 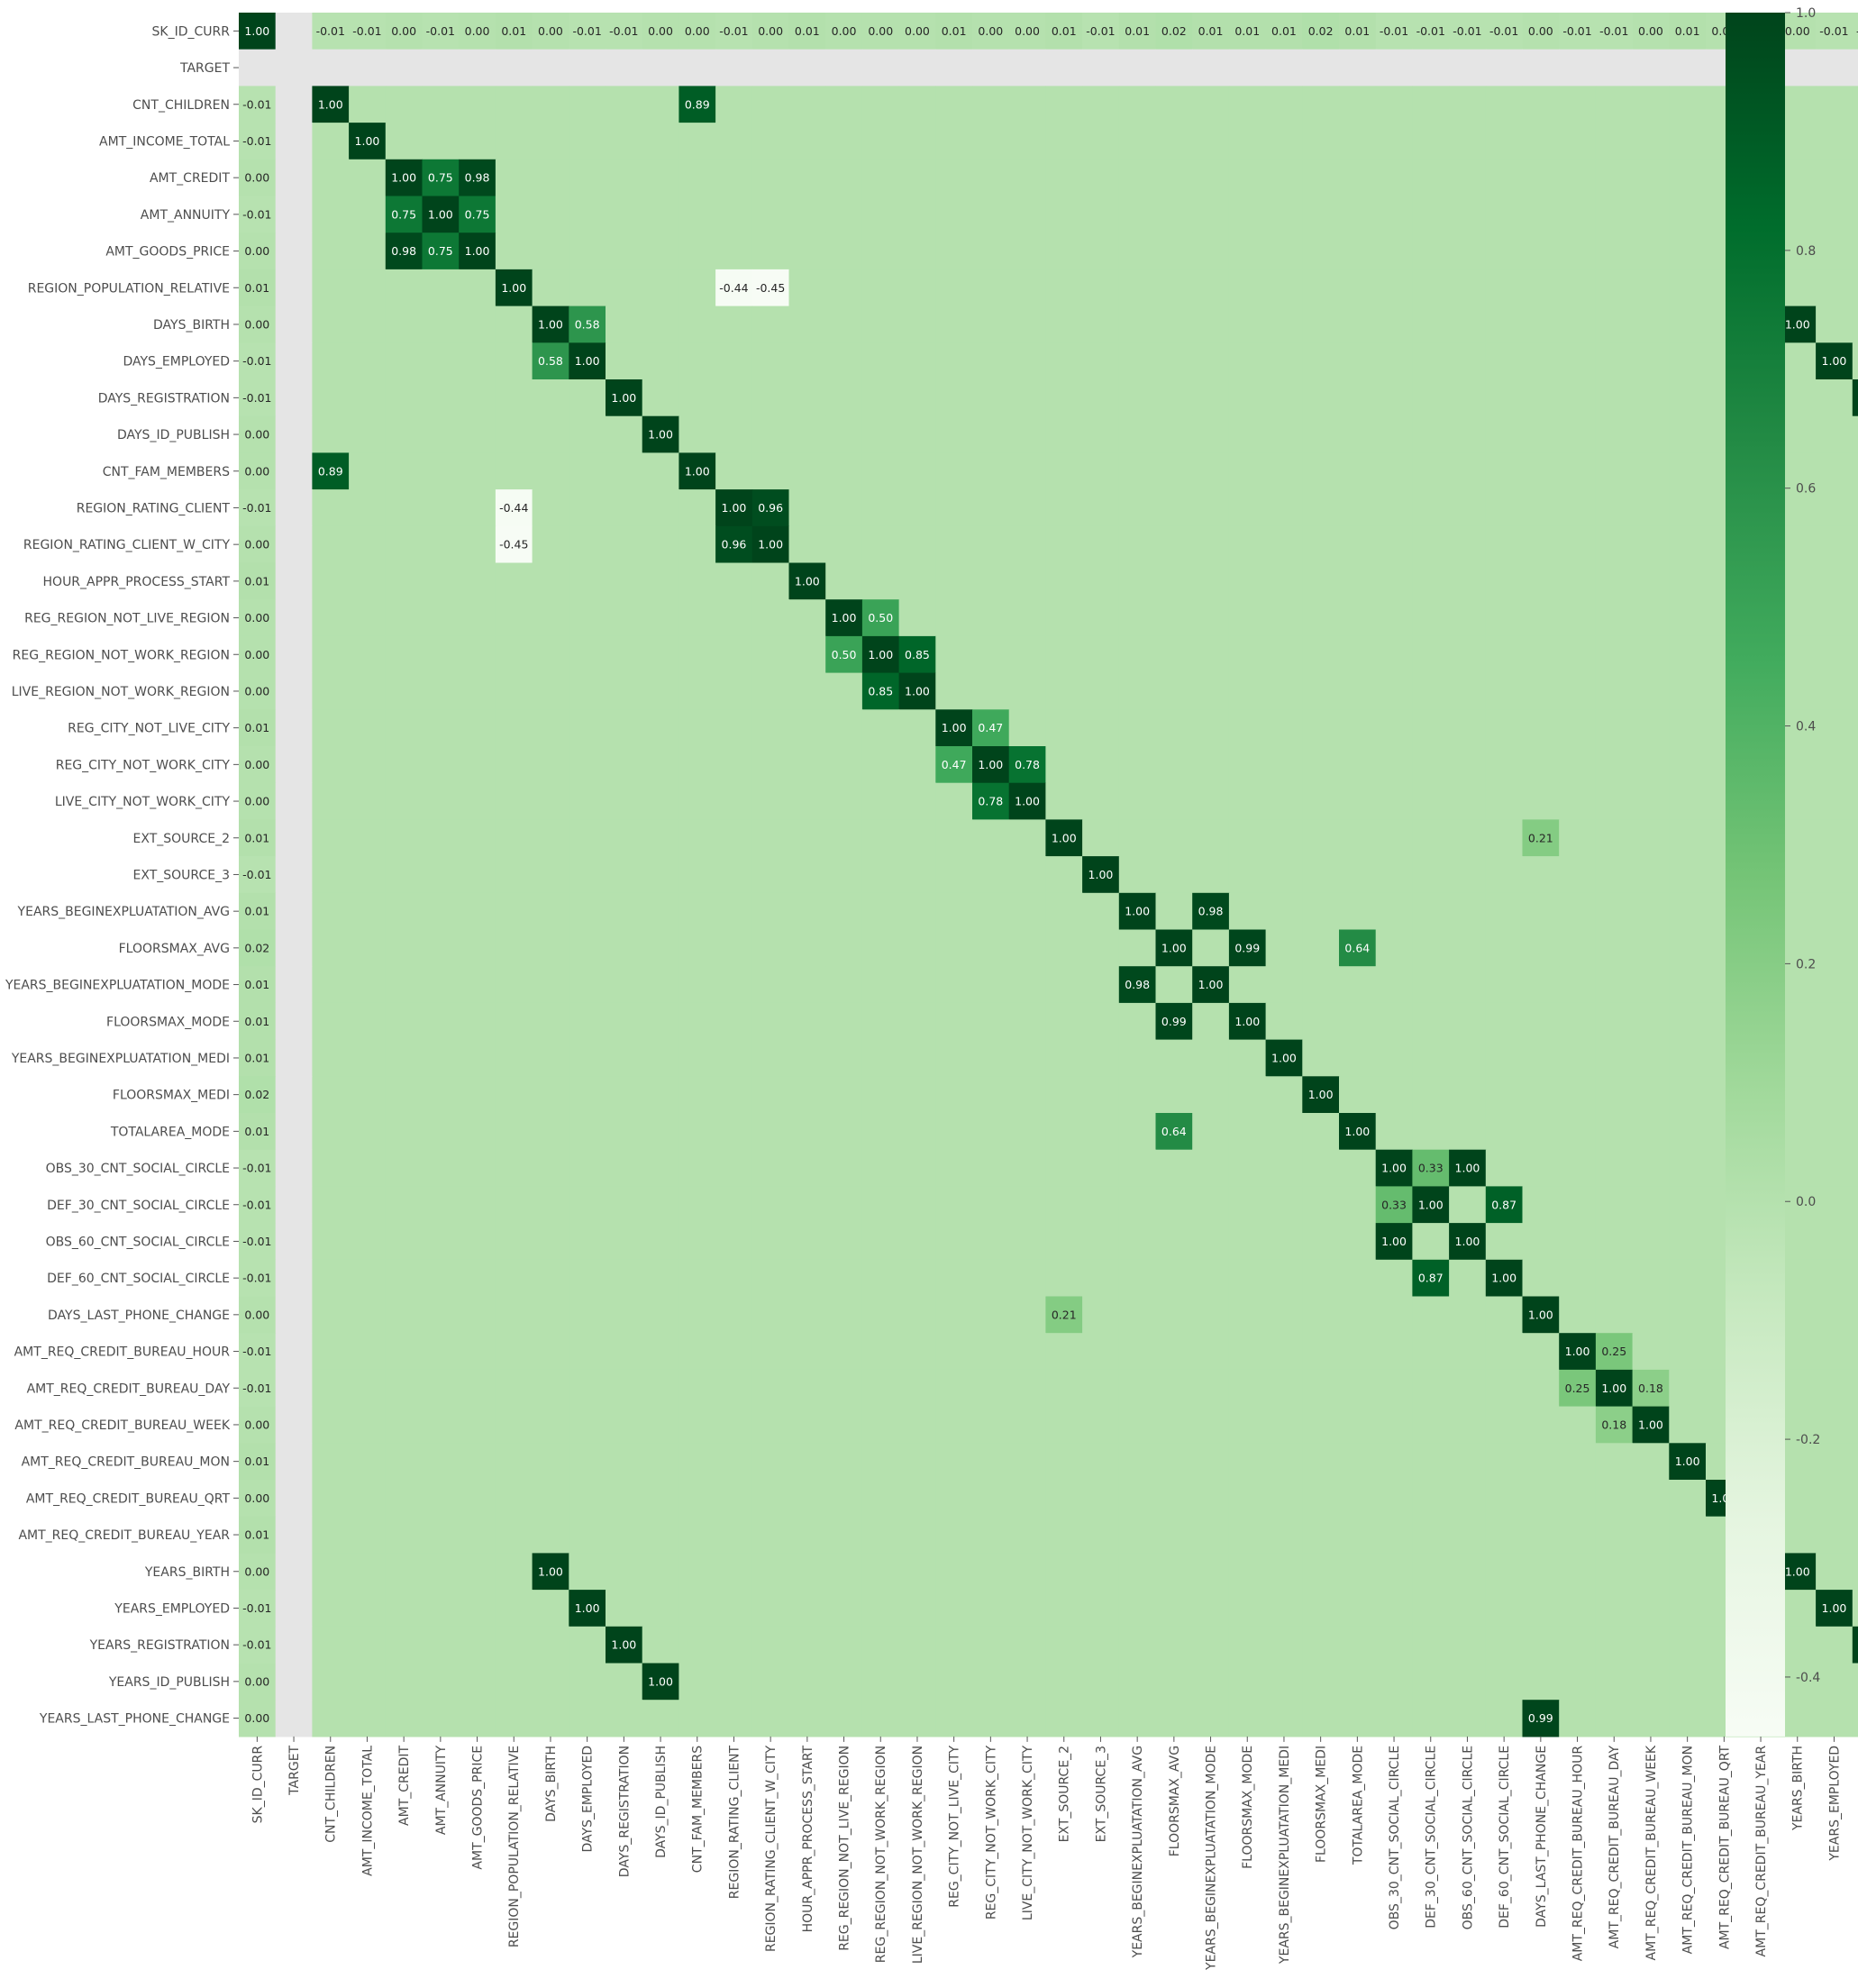 I want to click on y-tick-label: YEARS_BEGINEXPLUATATION_MODE, so click(x=117, y=986).